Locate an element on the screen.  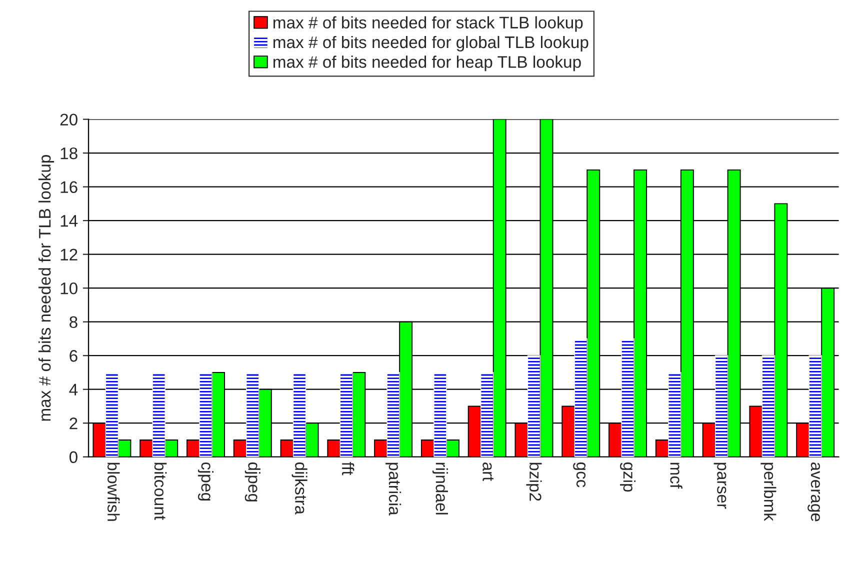
y-tick-label: 8 is located at coordinates (74, 322).